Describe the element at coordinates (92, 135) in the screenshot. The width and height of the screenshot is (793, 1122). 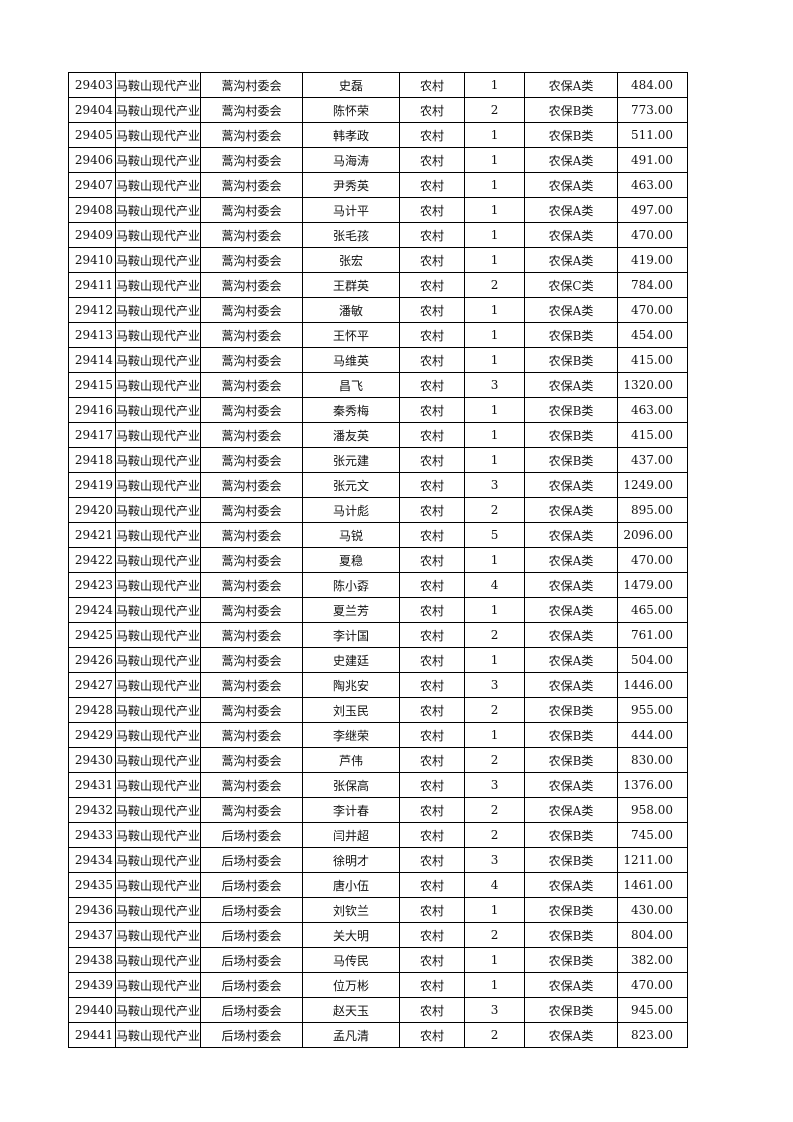
I see `record-id: 29405` at that location.